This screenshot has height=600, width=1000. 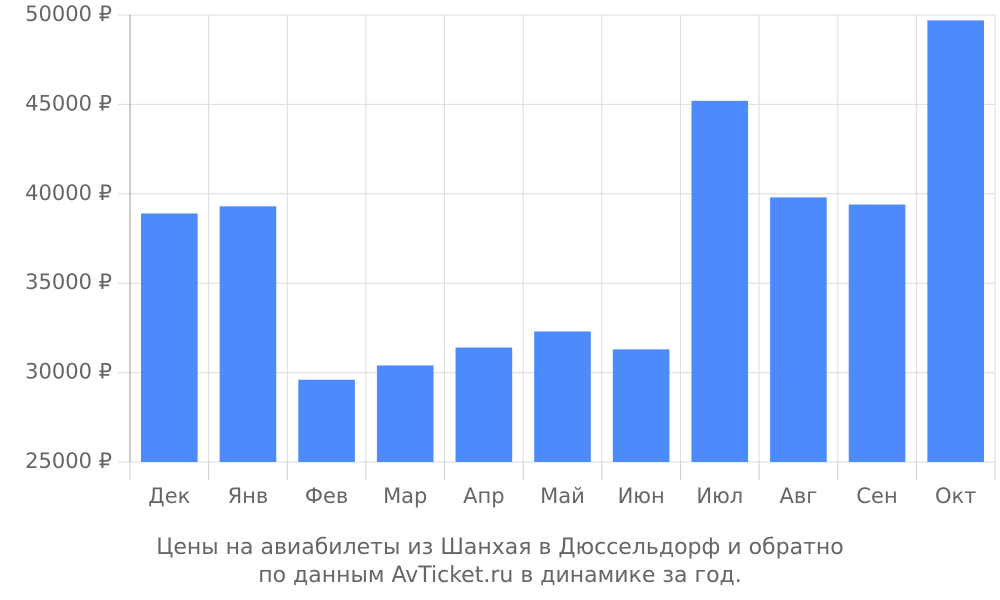 What do you see at coordinates (876, 496) in the screenshot?
I see `x-tick-label: Сен` at bounding box center [876, 496].